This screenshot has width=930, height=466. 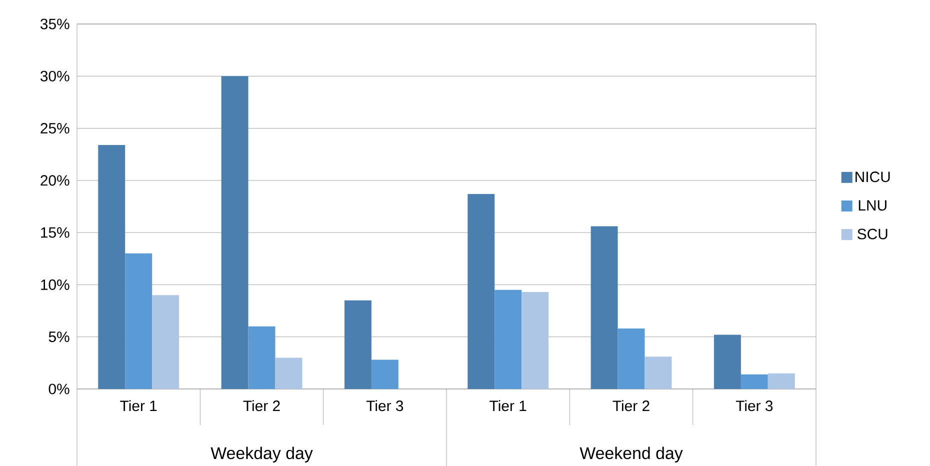 I want to click on y-tick-label: 30%, so click(x=55, y=76).